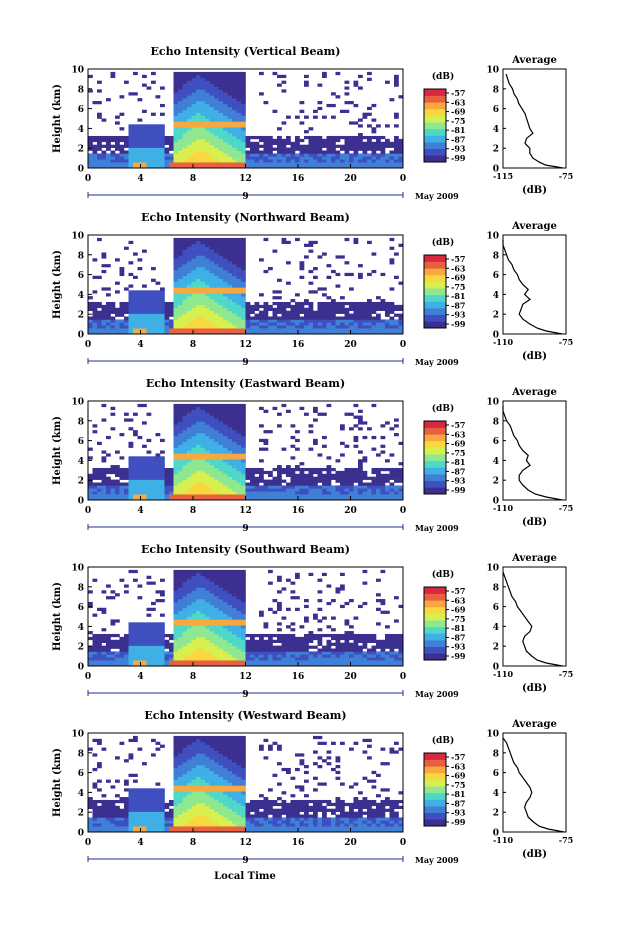 This screenshot has height=929, width=617. I want to click on colorbar-tick-label: -57, so click(458, 93).